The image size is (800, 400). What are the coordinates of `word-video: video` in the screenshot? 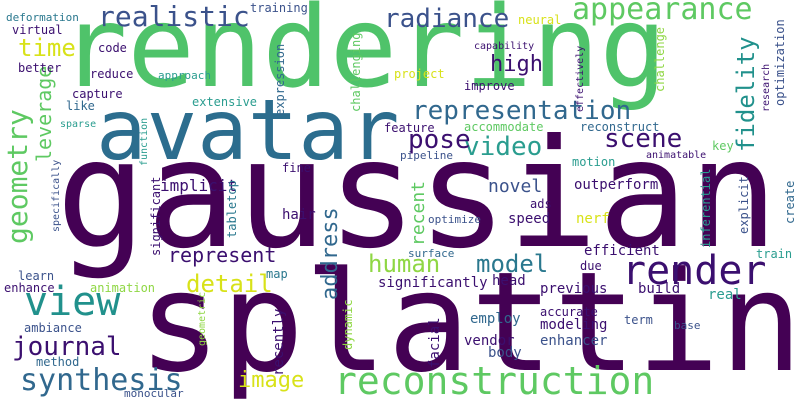 It's located at (503, 147).